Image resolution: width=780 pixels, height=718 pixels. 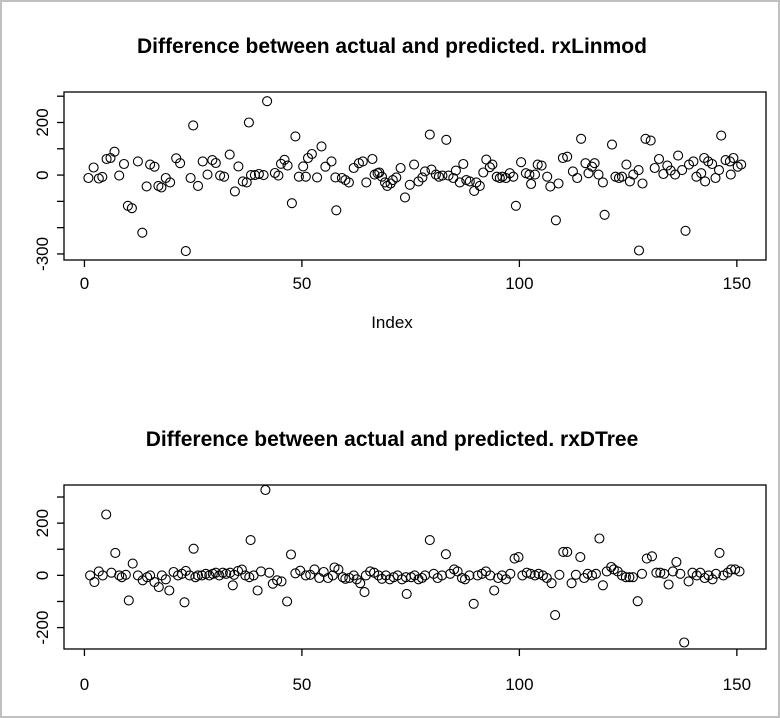 What do you see at coordinates (84, 283) in the screenshot?
I see `x-tick-label: 0` at bounding box center [84, 283].